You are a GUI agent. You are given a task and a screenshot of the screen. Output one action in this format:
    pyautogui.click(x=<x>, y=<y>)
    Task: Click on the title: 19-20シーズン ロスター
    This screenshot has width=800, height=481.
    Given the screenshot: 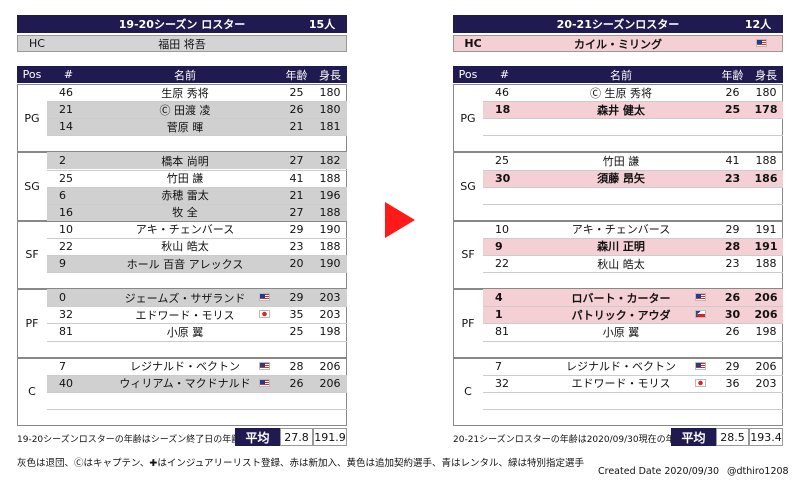 What is the action you would take?
    pyautogui.click(x=182, y=24)
    